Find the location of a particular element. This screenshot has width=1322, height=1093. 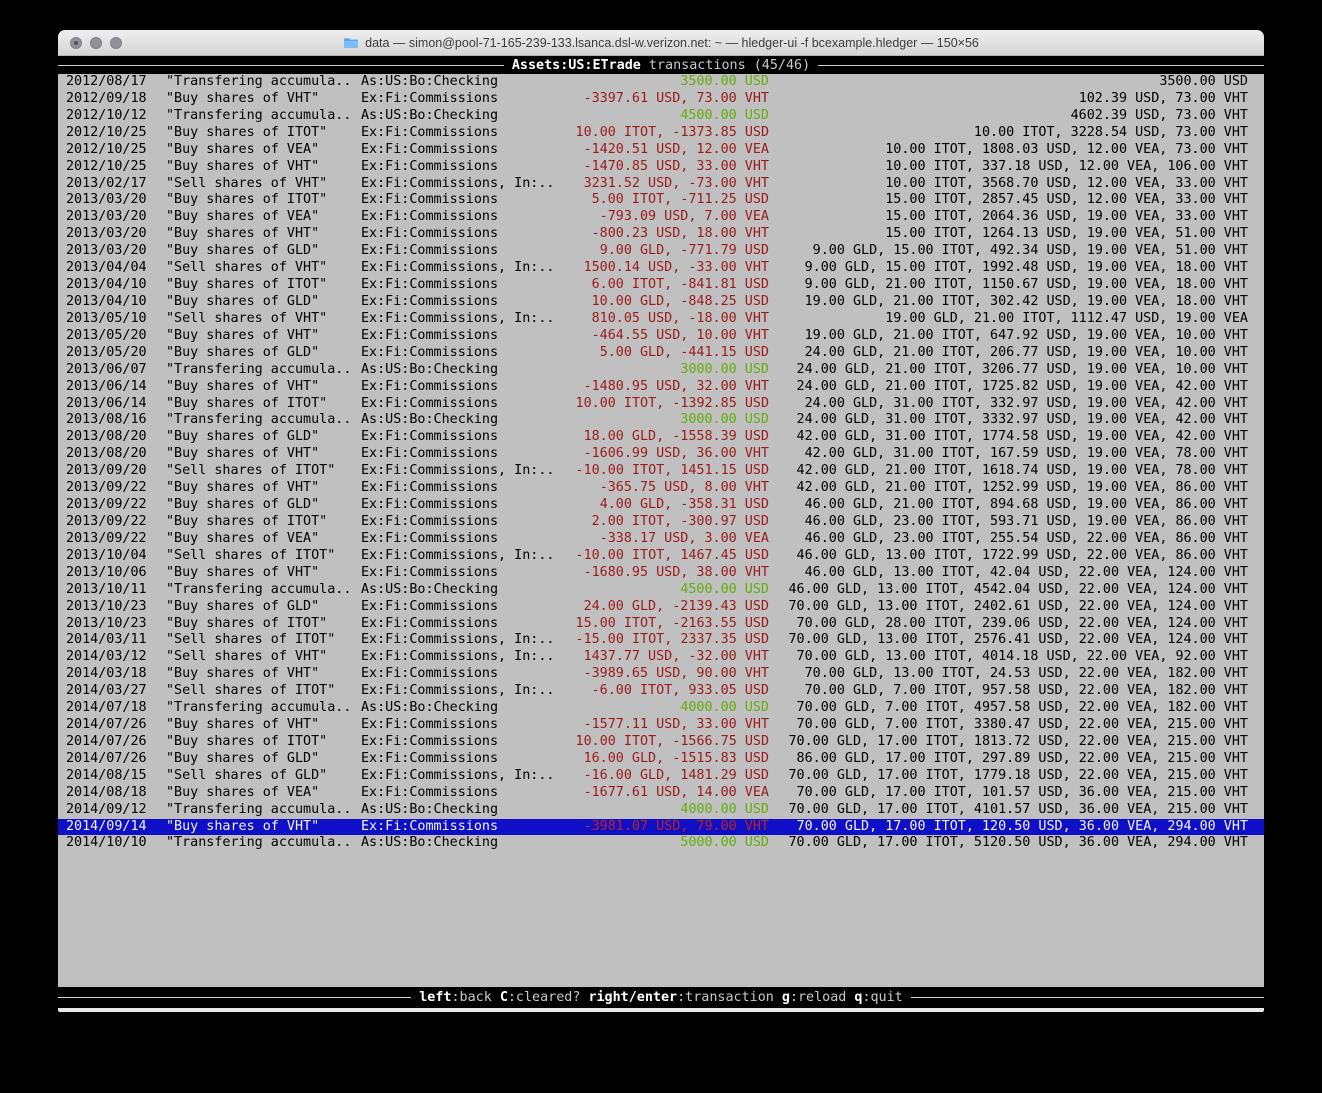

cell-date: 2013/09/20 is located at coordinates (106, 471).